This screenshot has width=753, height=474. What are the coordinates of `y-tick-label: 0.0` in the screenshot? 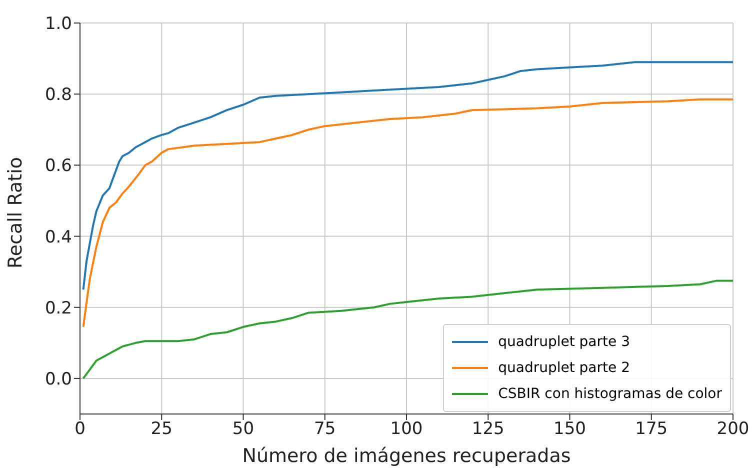 It's located at (58, 379).